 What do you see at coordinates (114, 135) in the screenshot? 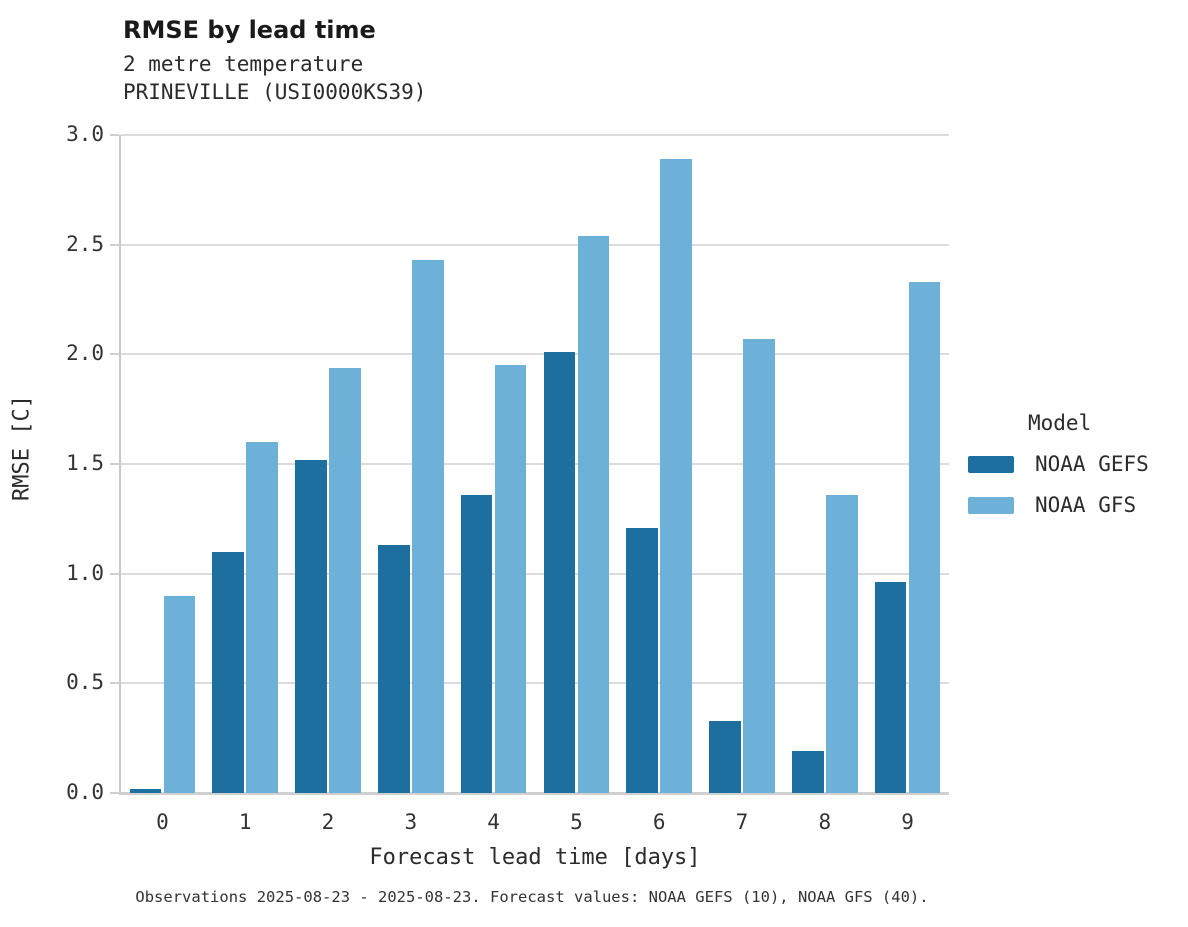
I see `y-tick-mark-3.0` at bounding box center [114, 135].